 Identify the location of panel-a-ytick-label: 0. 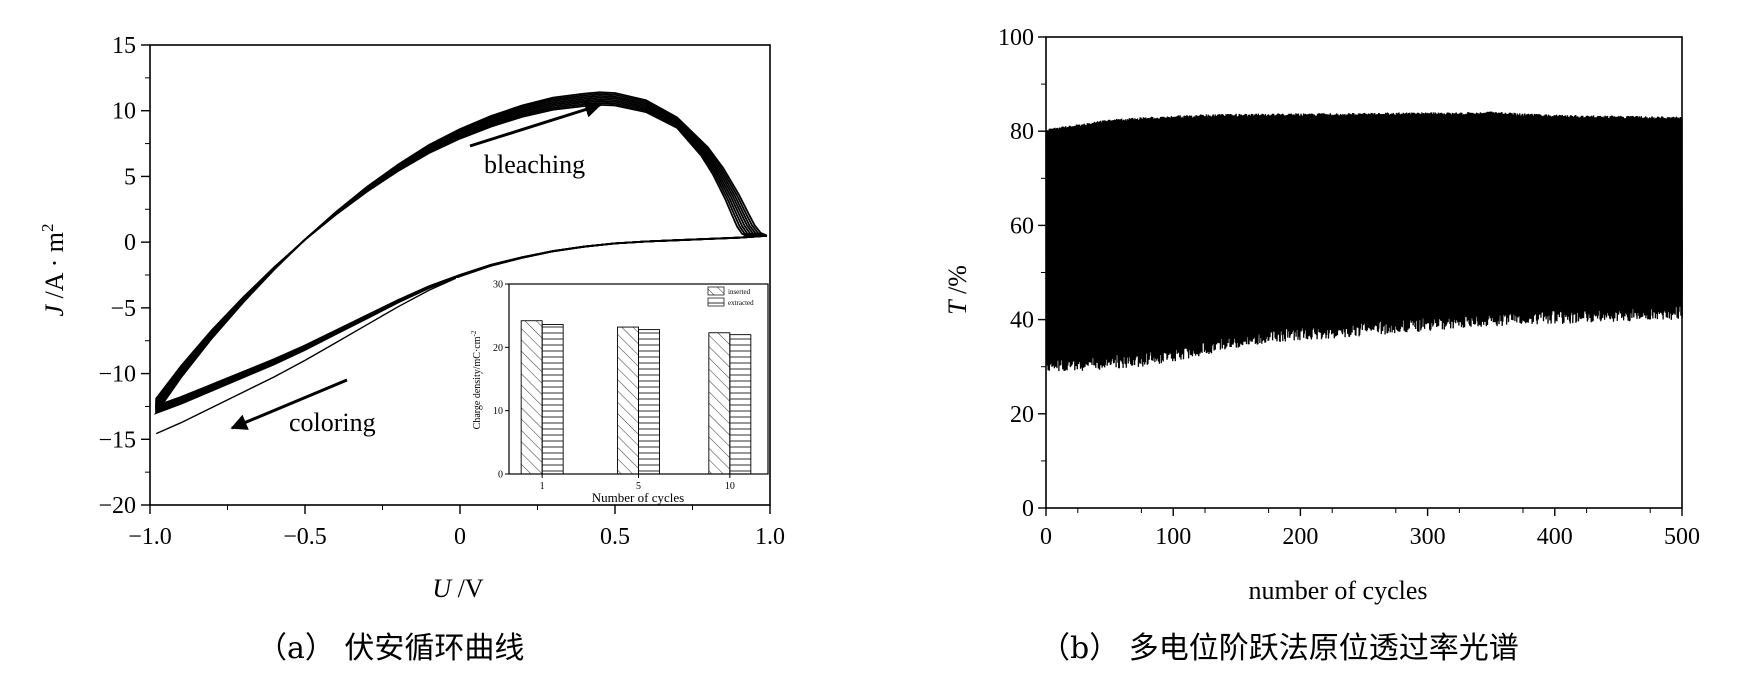
(130, 243).